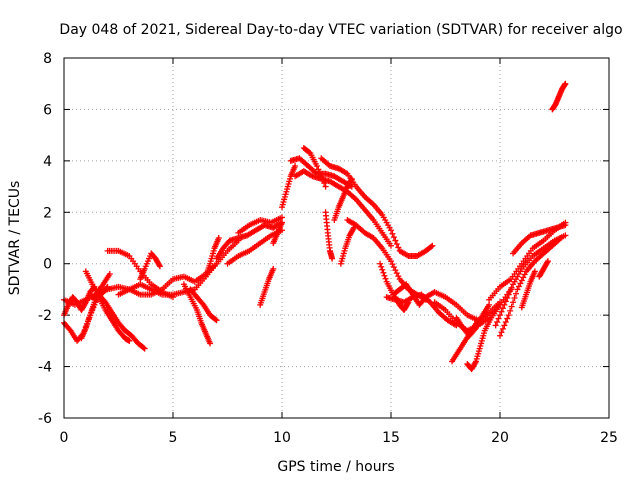 The width and height of the screenshot is (640, 480). What do you see at coordinates (391, 438) in the screenshot?
I see `x-tick-label: 15` at bounding box center [391, 438].